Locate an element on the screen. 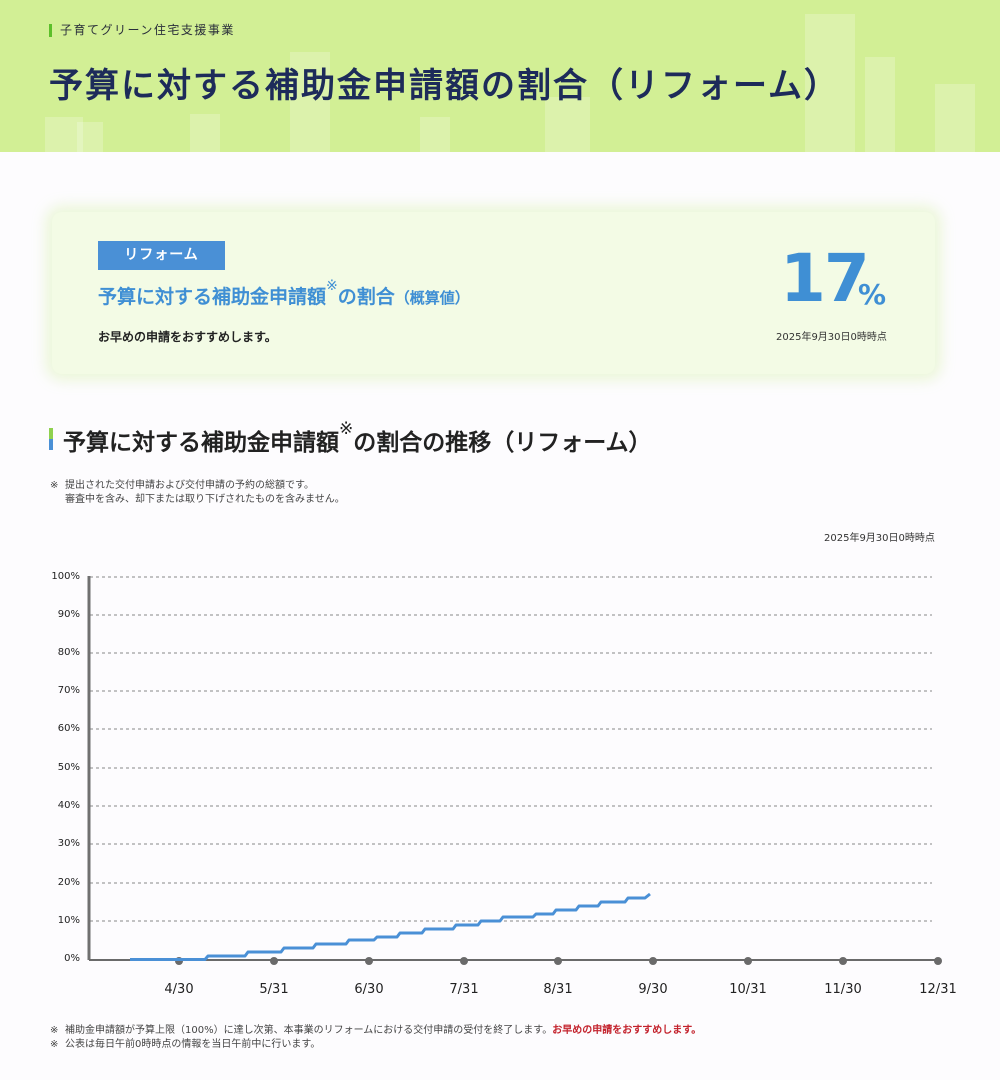  percentage-value: 17 is located at coordinates (825, 278).